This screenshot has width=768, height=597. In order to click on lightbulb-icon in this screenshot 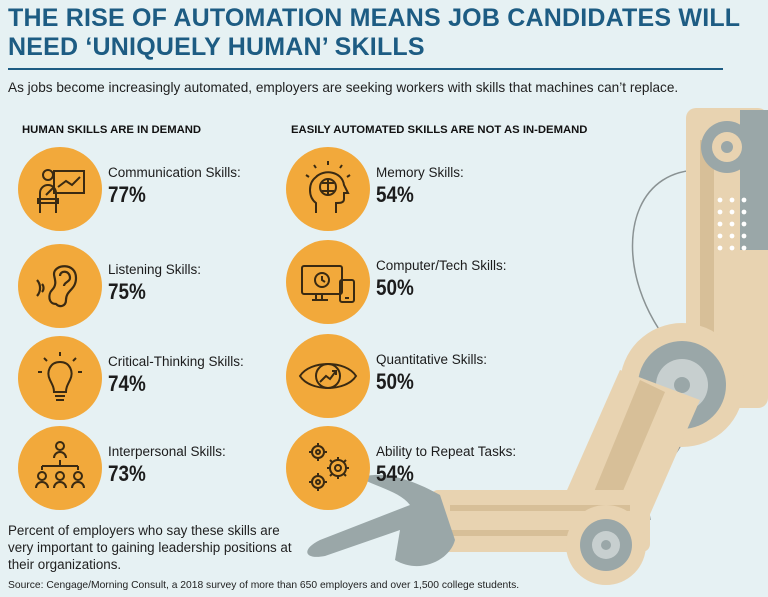, I will do `click(60, 378)`.